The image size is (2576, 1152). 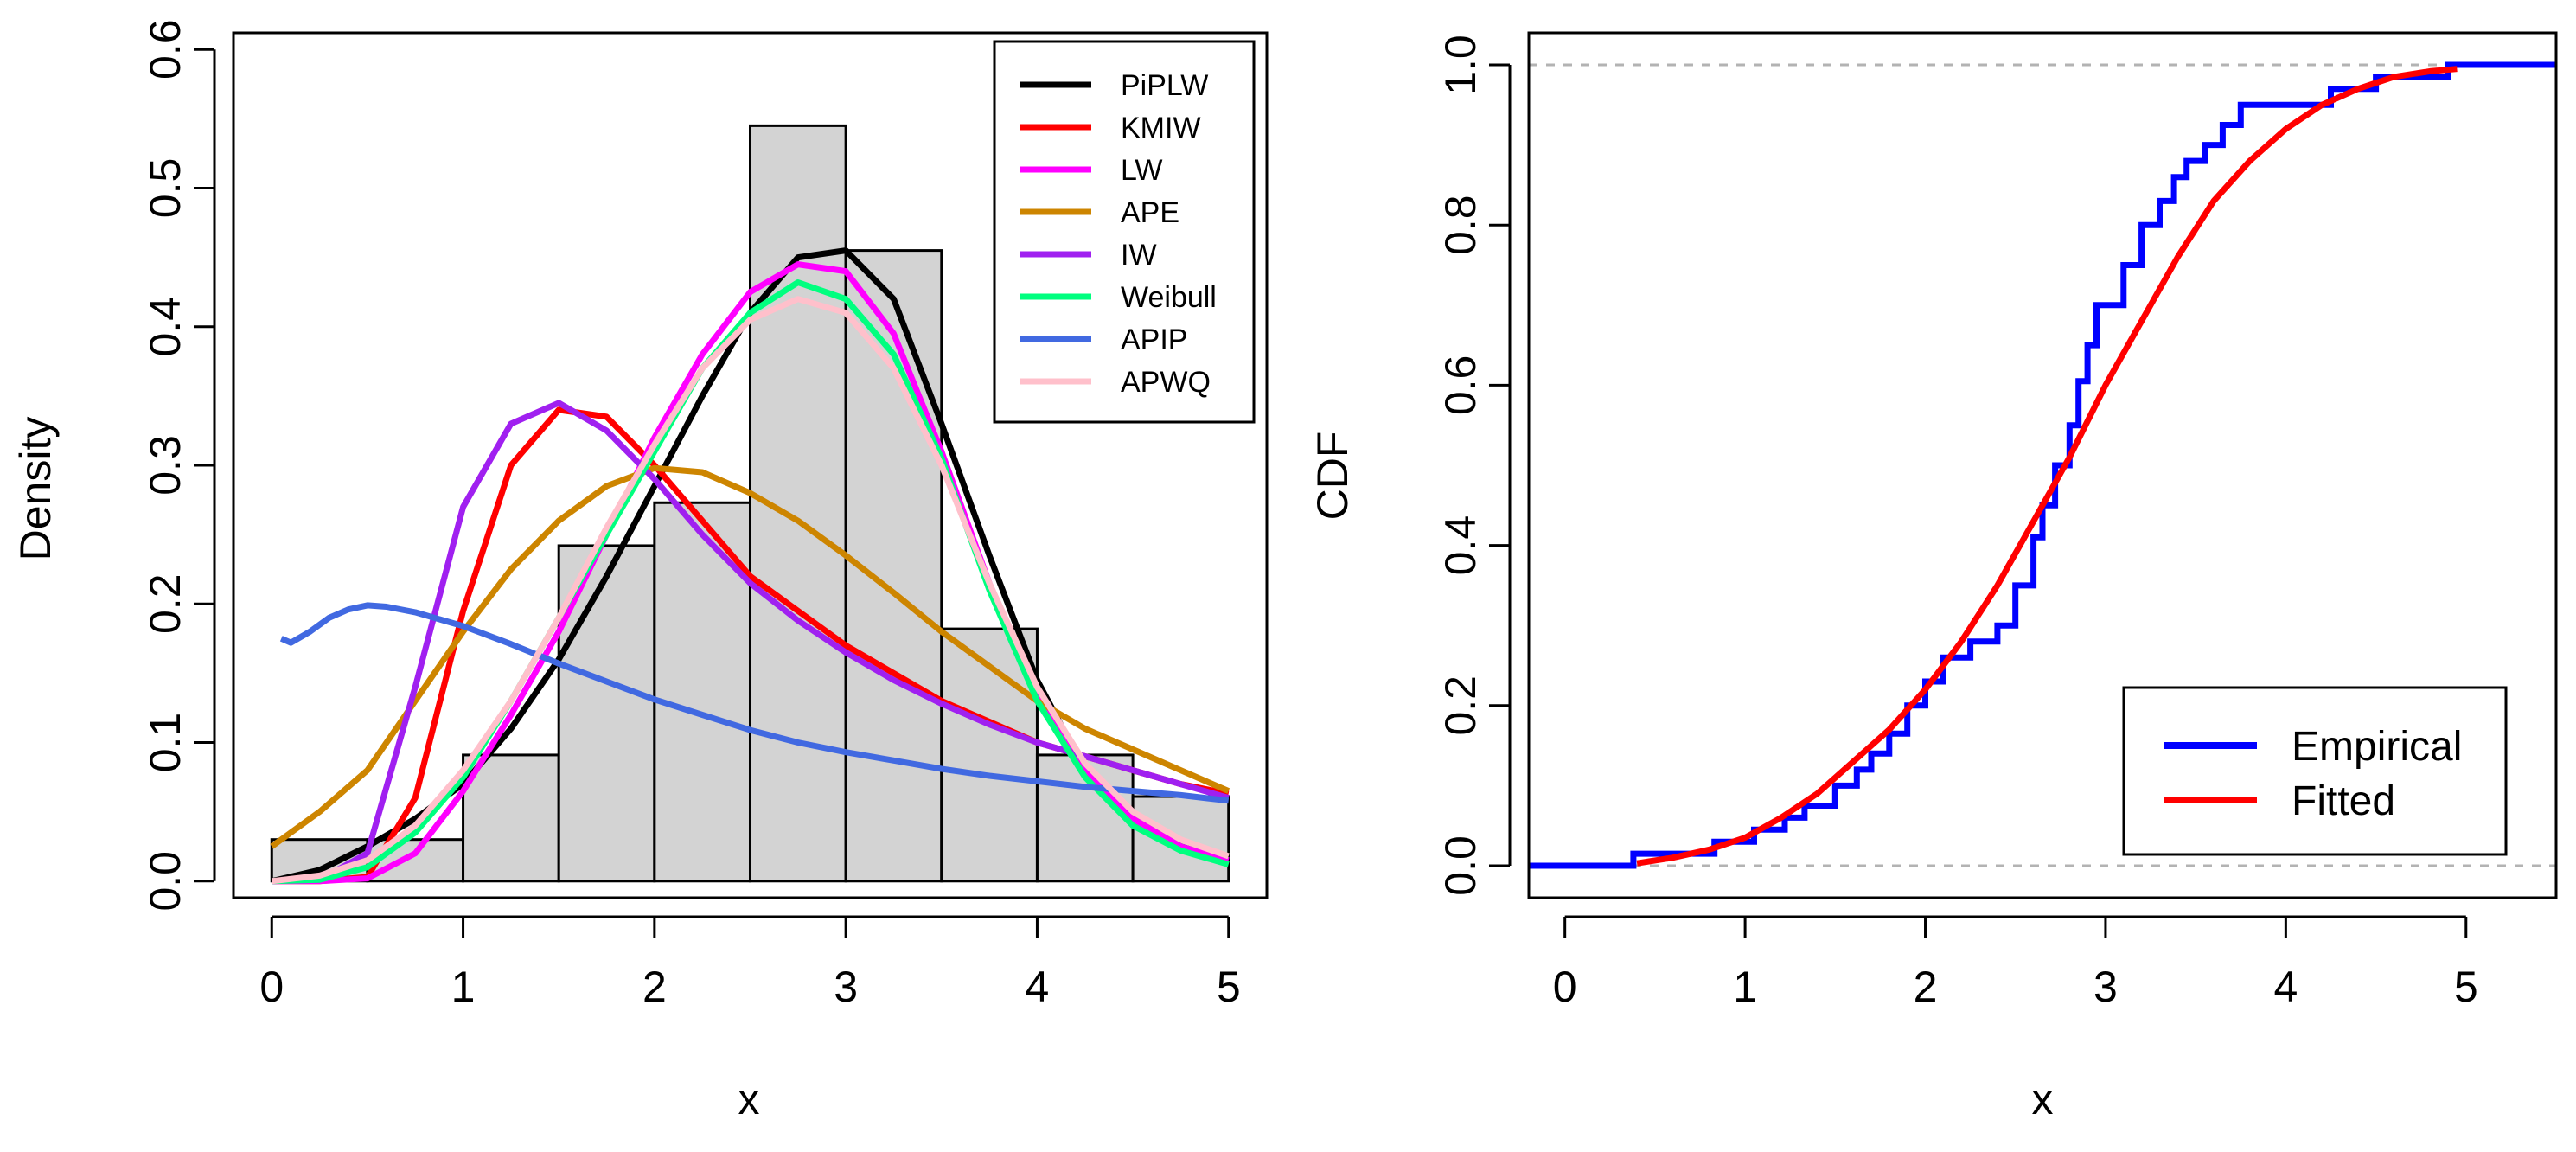 What do you see at coordinates (165, 188) in the screenshot?
I see `y-tick-label: 0.5` at bounding box center [165, 188].